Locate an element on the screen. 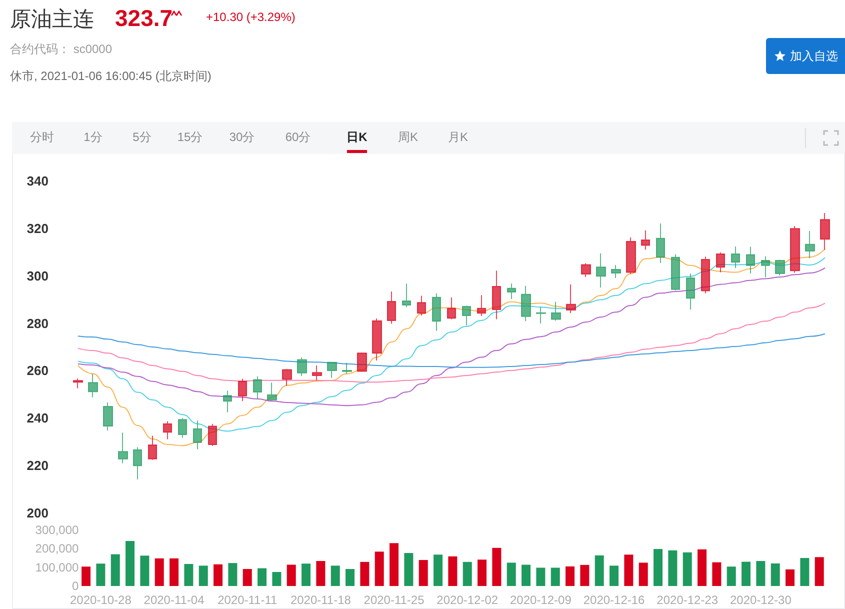 This screenshot has width=845, height=609. text: 1分 is located at coordinates (93, 137).